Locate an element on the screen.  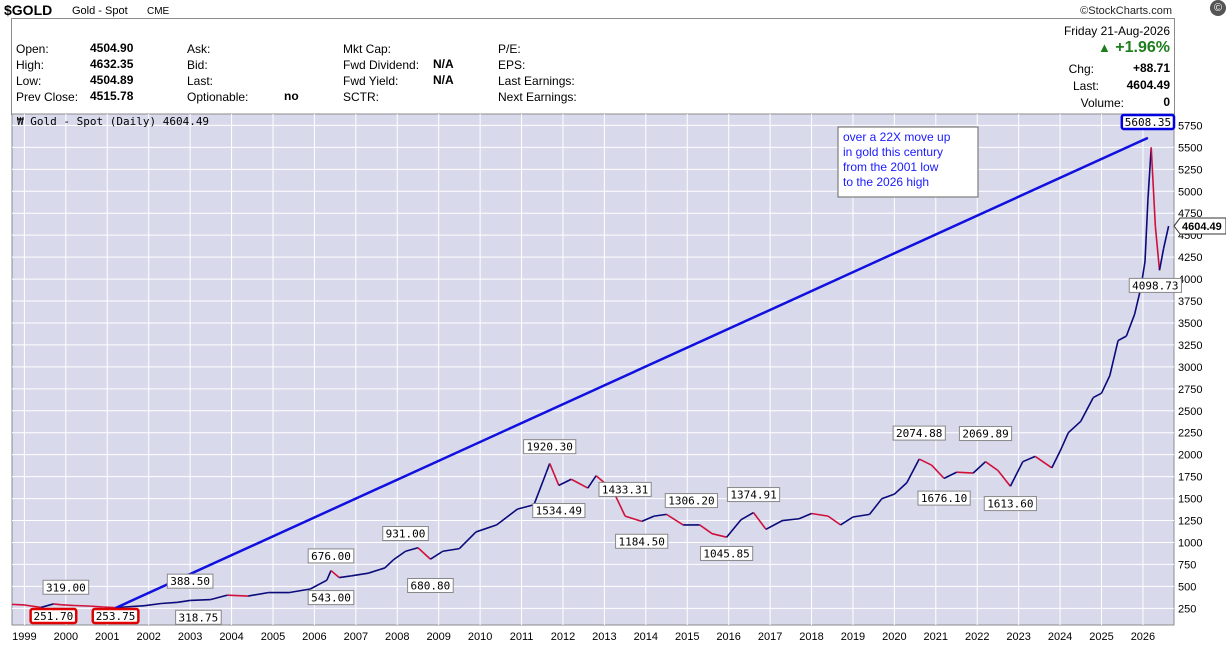
y-tick-label: 750 is located at coordinates (1187, 565).